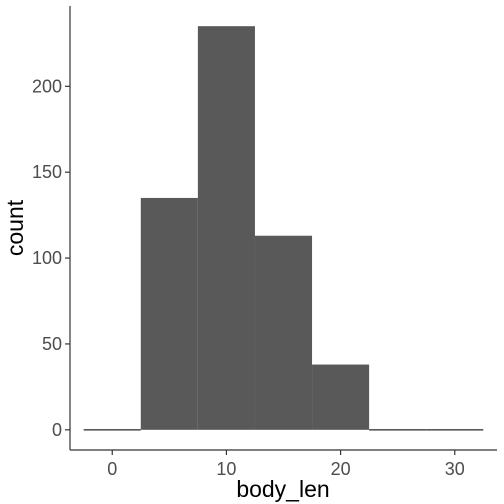 Image resolution: width=504 pixels, height=504 pixels. What do you see at coordinates (15, 227) in the screenshot?
I see `y-axis-title: count` at bounding box center [15, 227].